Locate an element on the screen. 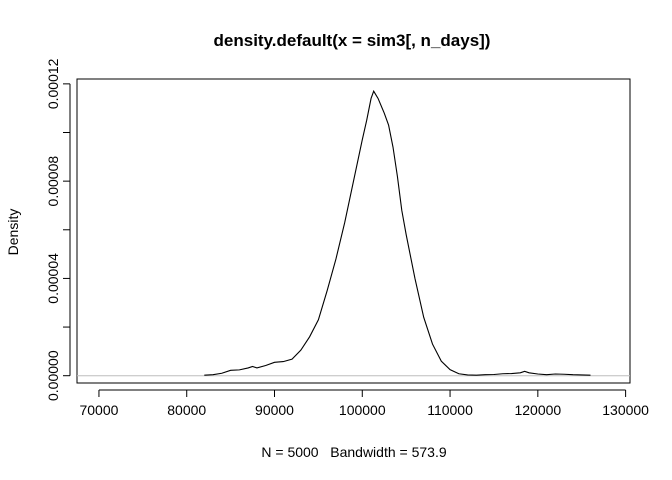 This screenshot has width=672, height=480. chart-title: density.default(x = sim3[, n_days]) is located at coordinates (352, 40).